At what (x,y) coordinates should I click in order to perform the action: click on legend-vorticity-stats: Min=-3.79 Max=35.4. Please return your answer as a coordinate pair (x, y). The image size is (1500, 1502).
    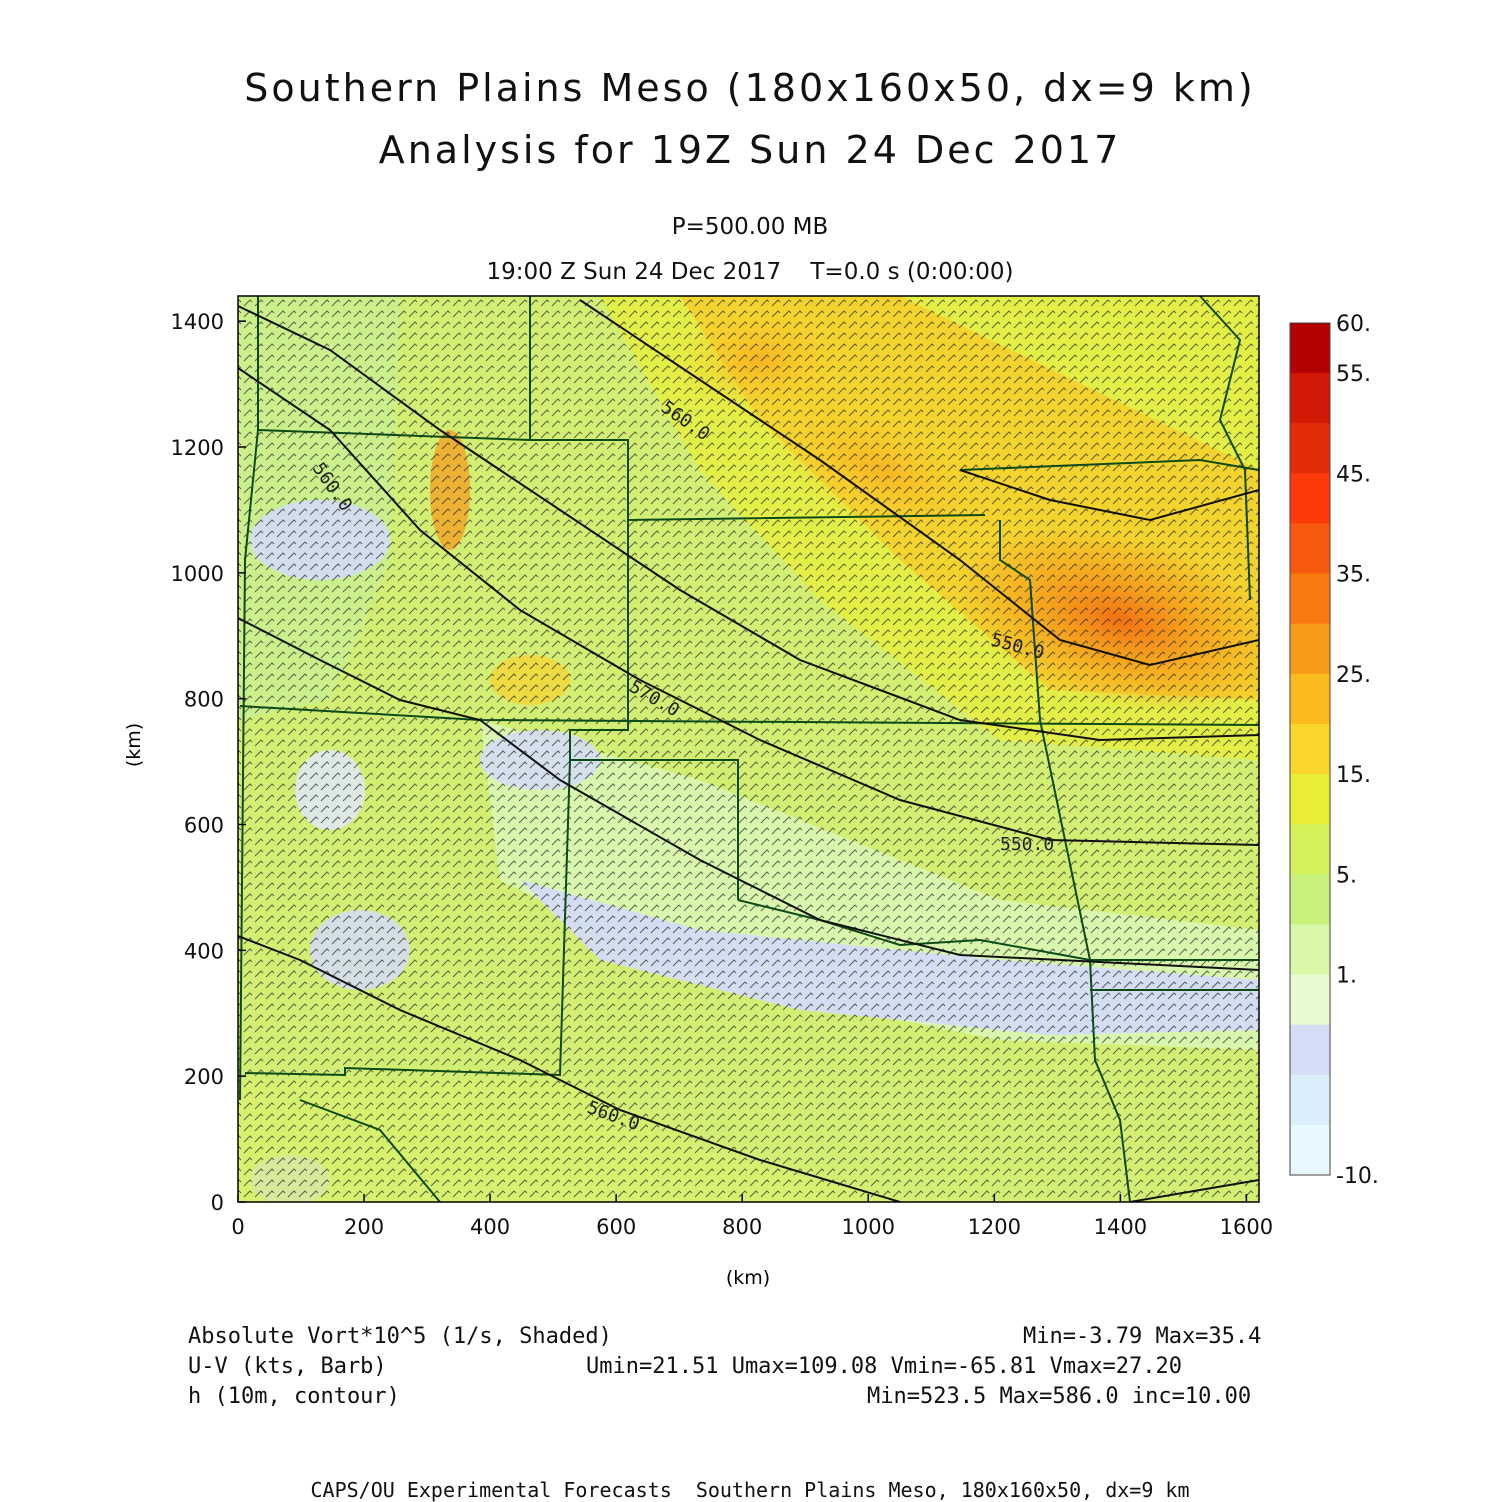
    Looking at the image, I should click on (1142, 1336).